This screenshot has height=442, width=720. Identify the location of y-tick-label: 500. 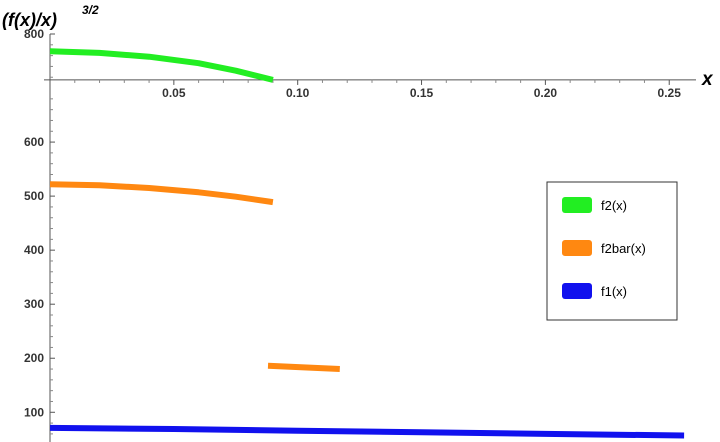
(34, 196).